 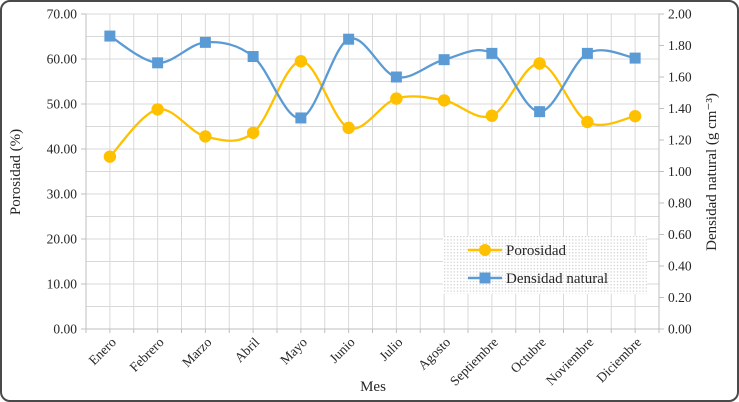 What do you see at coordinates (680, 140) in the screenshot?
I see `right-axis-tick-label: 1.20` at bounding box center [680, 140].